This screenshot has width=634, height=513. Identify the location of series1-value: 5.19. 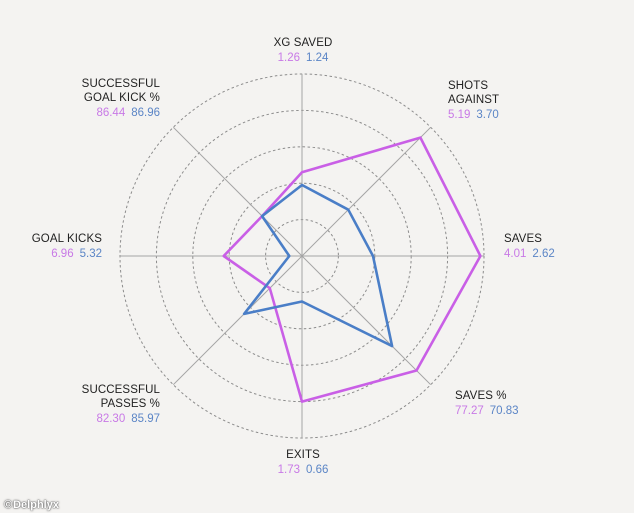
(459, 115).